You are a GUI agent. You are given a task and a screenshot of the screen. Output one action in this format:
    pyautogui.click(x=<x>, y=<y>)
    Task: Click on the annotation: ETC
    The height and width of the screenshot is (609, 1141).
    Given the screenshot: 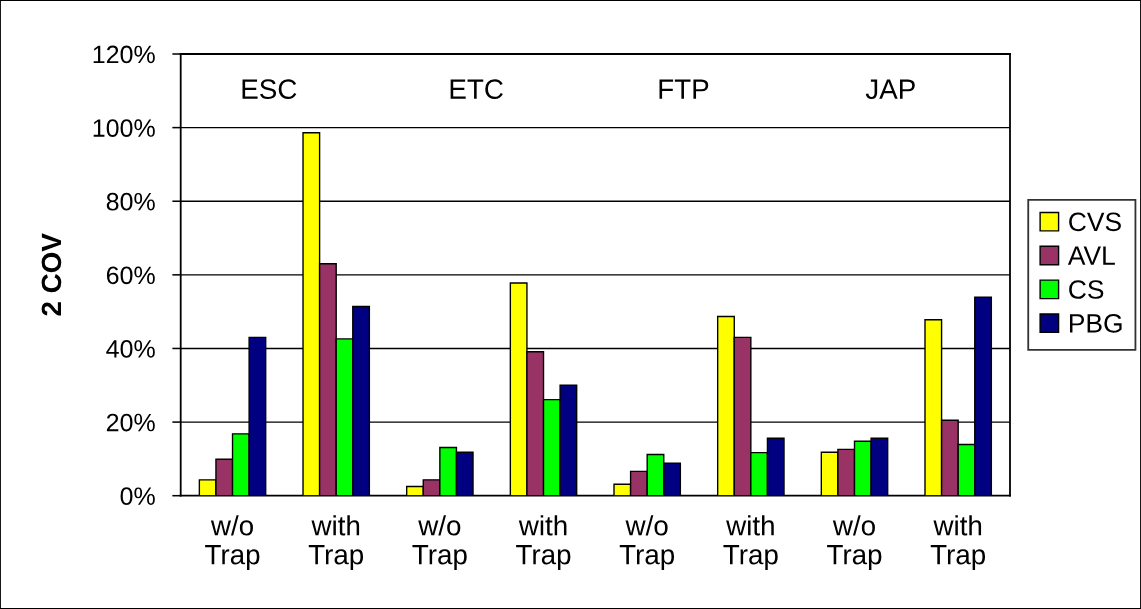 What is the action you would take?
    pyautogui.click(x=476, y=89)
    